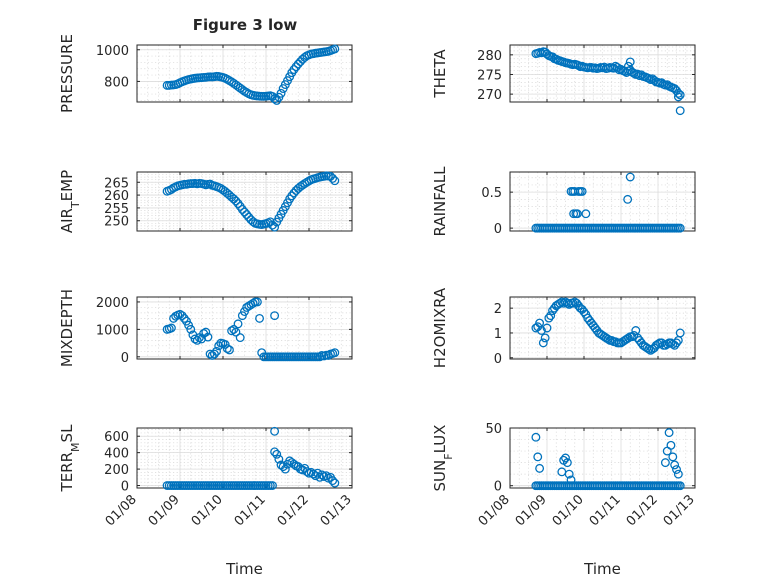 This screenshot has height=583, width=778. I want to click on y-axis-label: MIXDEPTH, so click(67, 328).